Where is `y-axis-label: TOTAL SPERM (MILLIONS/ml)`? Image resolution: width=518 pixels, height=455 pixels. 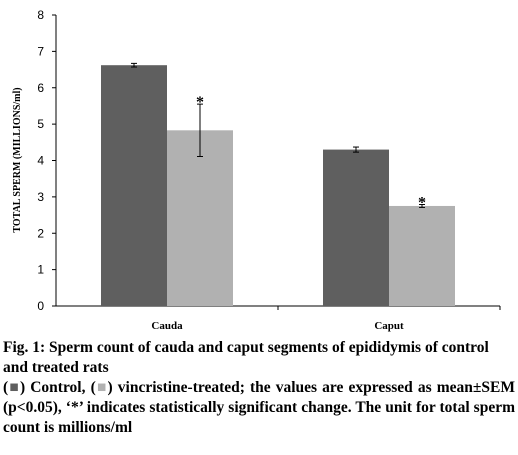
y-axis-label: TOTAL SPERM (MILLIONS/ml) is located at coordinates (17, 159).